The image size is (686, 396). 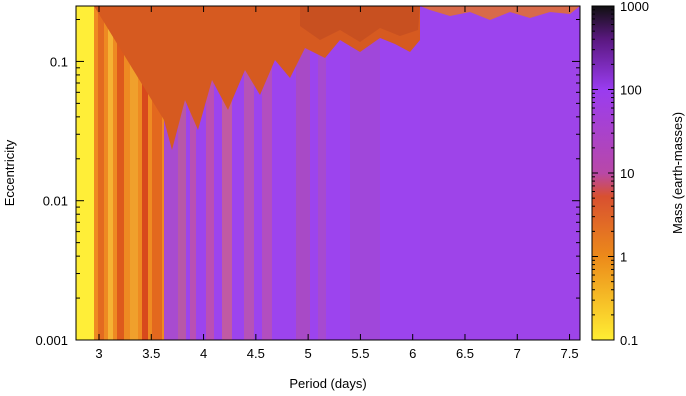 I want to click on y-tick-label: 0.1, so click(x=59, y=61).